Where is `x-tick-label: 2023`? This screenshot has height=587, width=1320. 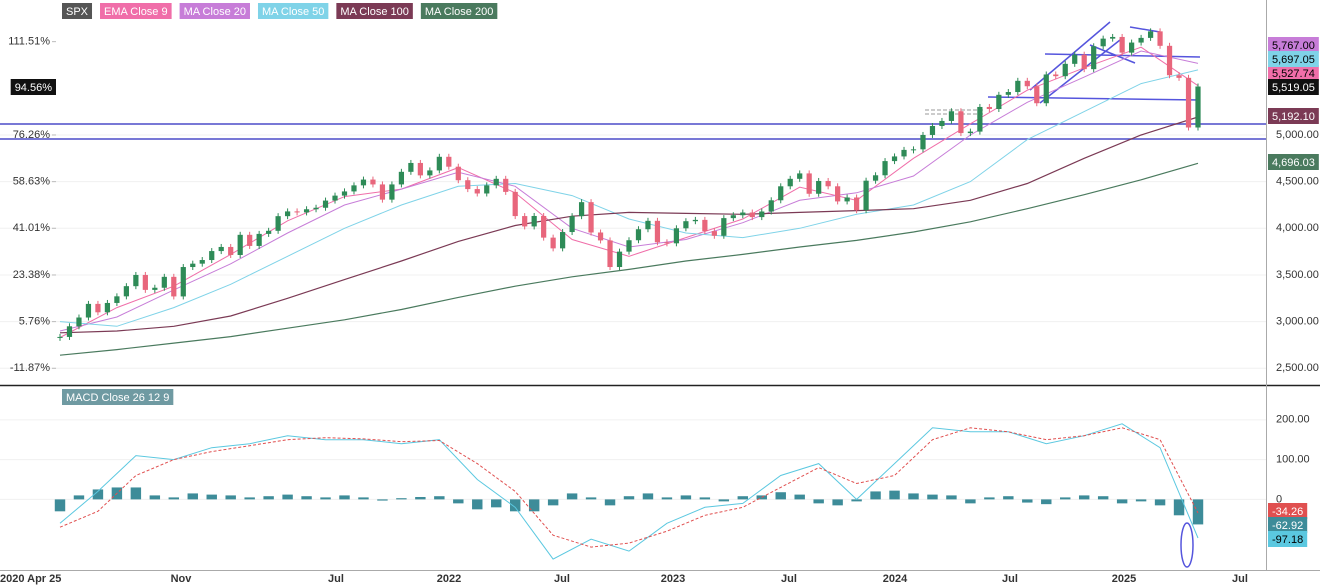
x-tick-label: 2023 is located at coordinates (673, 579).